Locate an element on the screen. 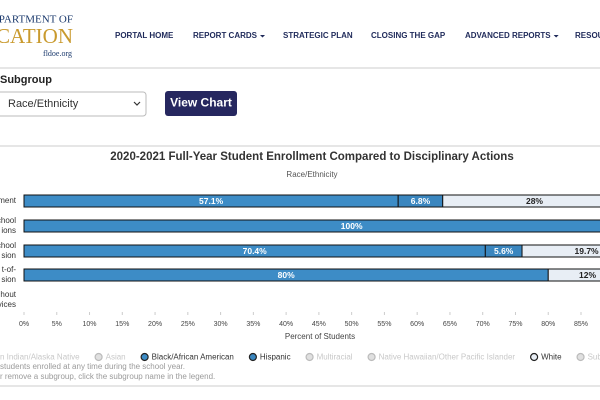 The image size is (600, 400). x-tick-label: 40% is located at coordinates (286, 324).